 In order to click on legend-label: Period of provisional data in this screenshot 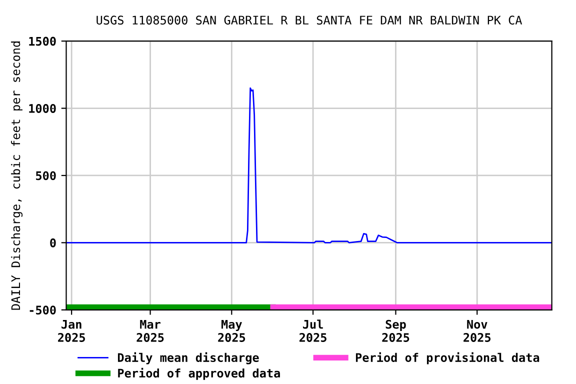, I will do `click(448, 358)`.